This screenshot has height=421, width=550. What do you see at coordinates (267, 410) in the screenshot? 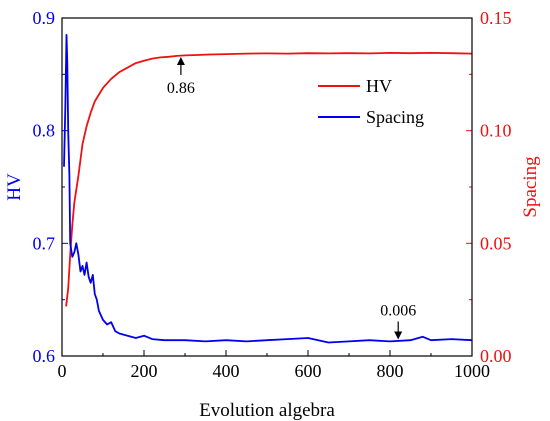
I see `x-axis-title: Evolution algebra` at bounding box center [267, 410].